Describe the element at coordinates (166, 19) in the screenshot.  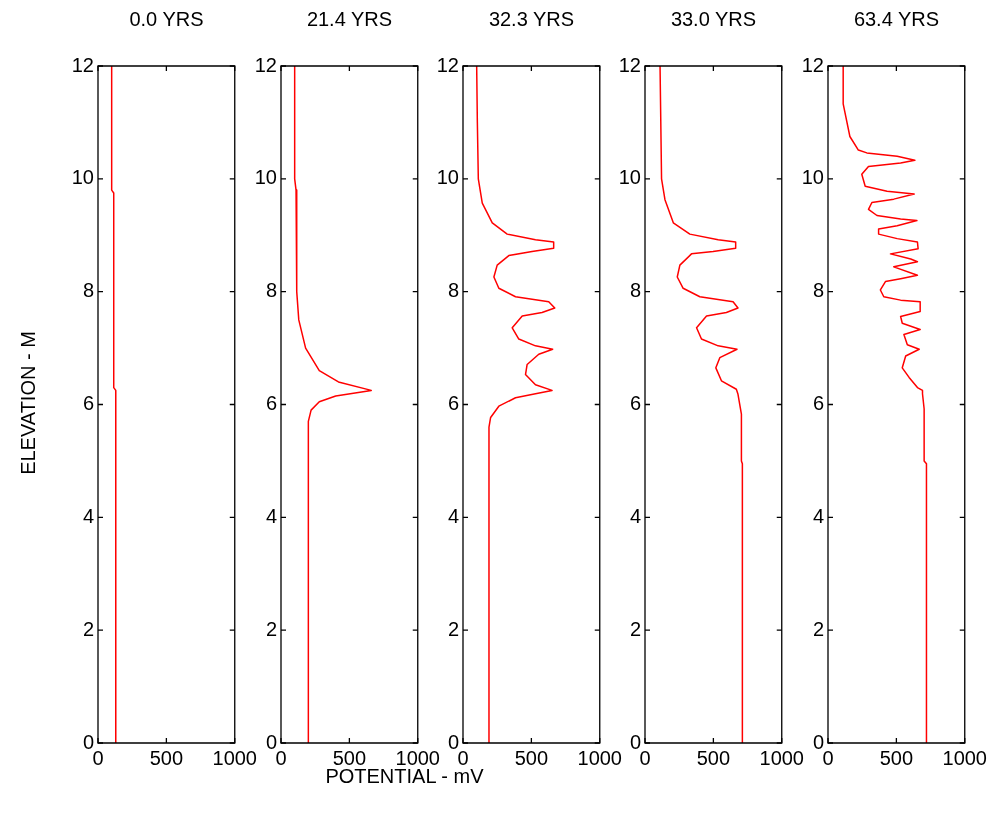
I see `chart-title: 0.0 YRS` at that location.